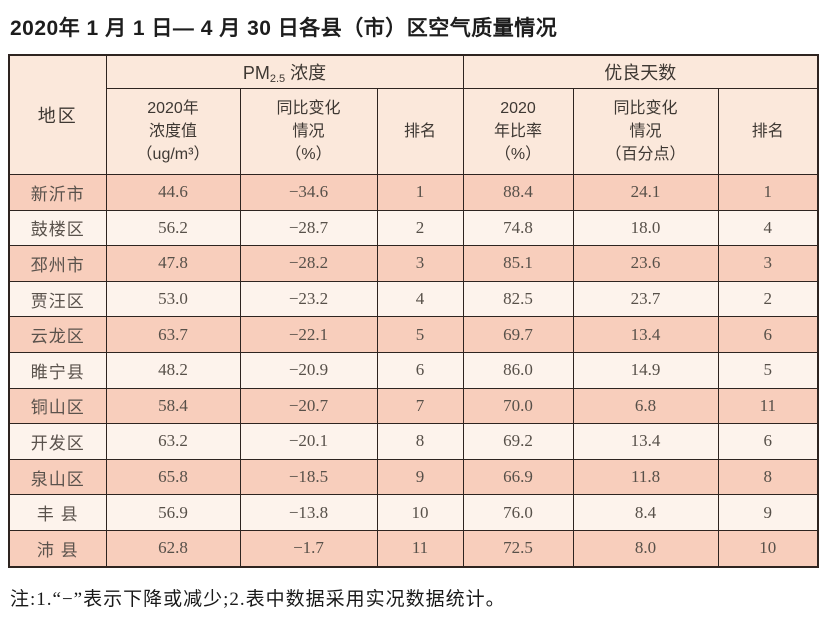  What do you see at coordinates (57, 114) in the screenshot?
I see `col-header-region: 地区` at bounding box center [57, 114].